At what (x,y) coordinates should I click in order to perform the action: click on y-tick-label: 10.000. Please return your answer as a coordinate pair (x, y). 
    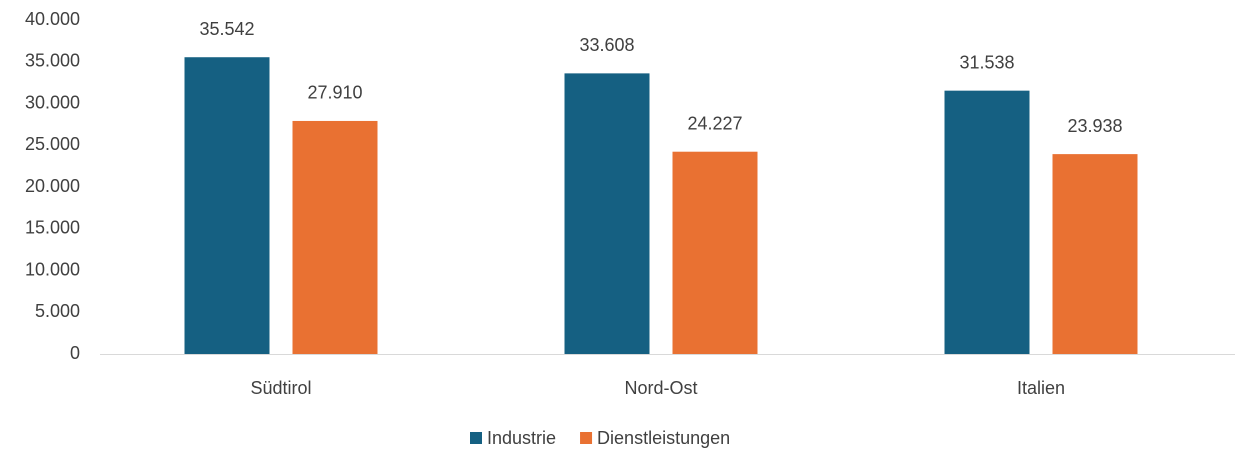
    Looking at the image, I should click on (52, 269).